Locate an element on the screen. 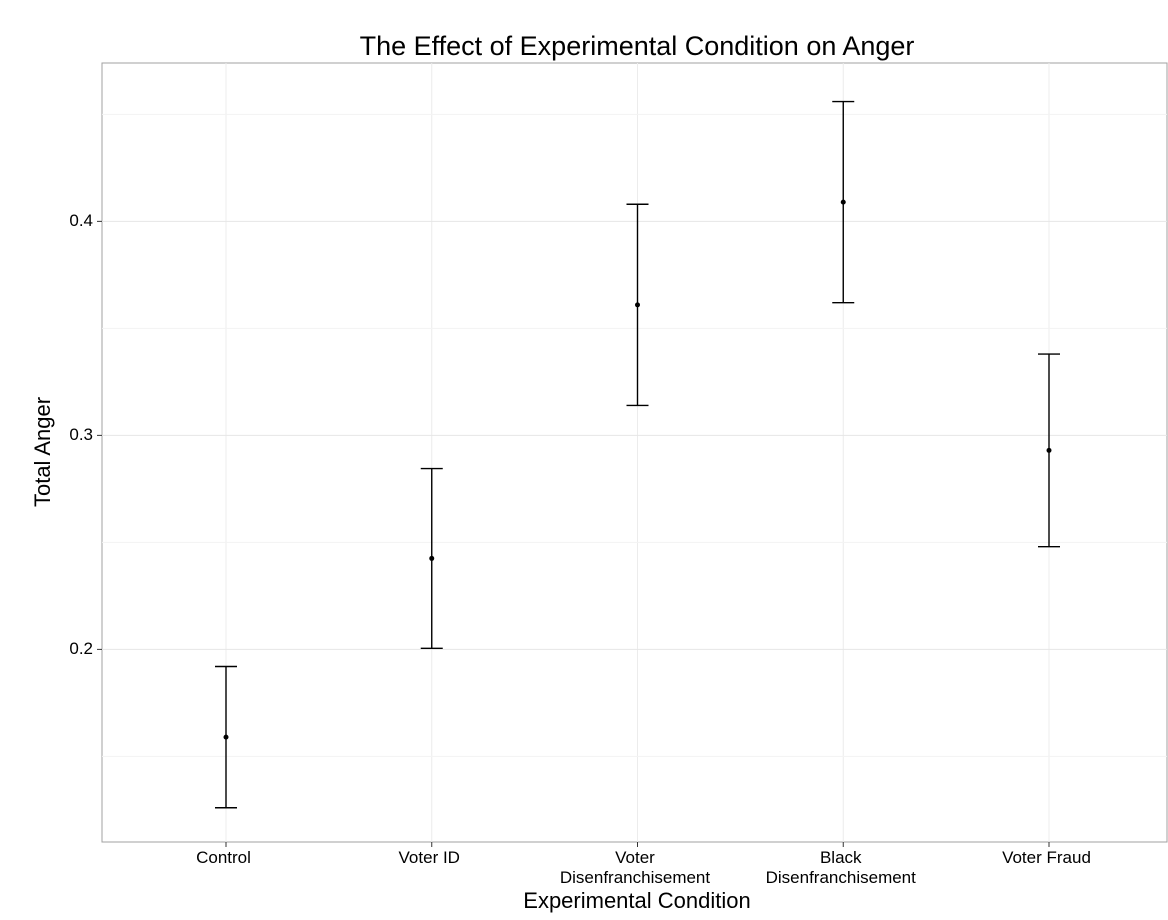 This screenshot has width=1168, height=920. y-axis-title: Total Anger is located at coordinates (42, 452).